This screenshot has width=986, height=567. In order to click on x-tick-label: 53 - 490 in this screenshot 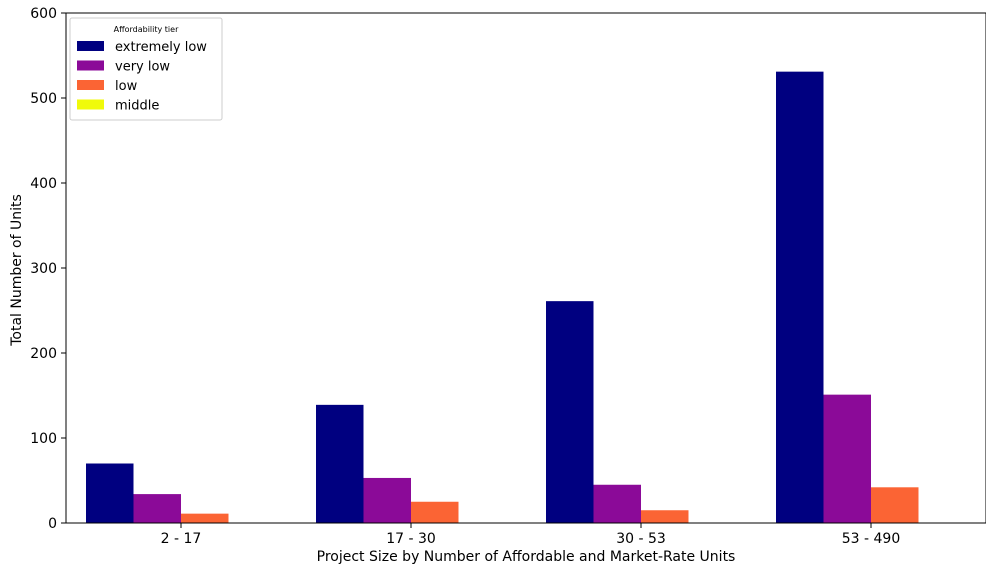, I will do `click(871, 539)`.